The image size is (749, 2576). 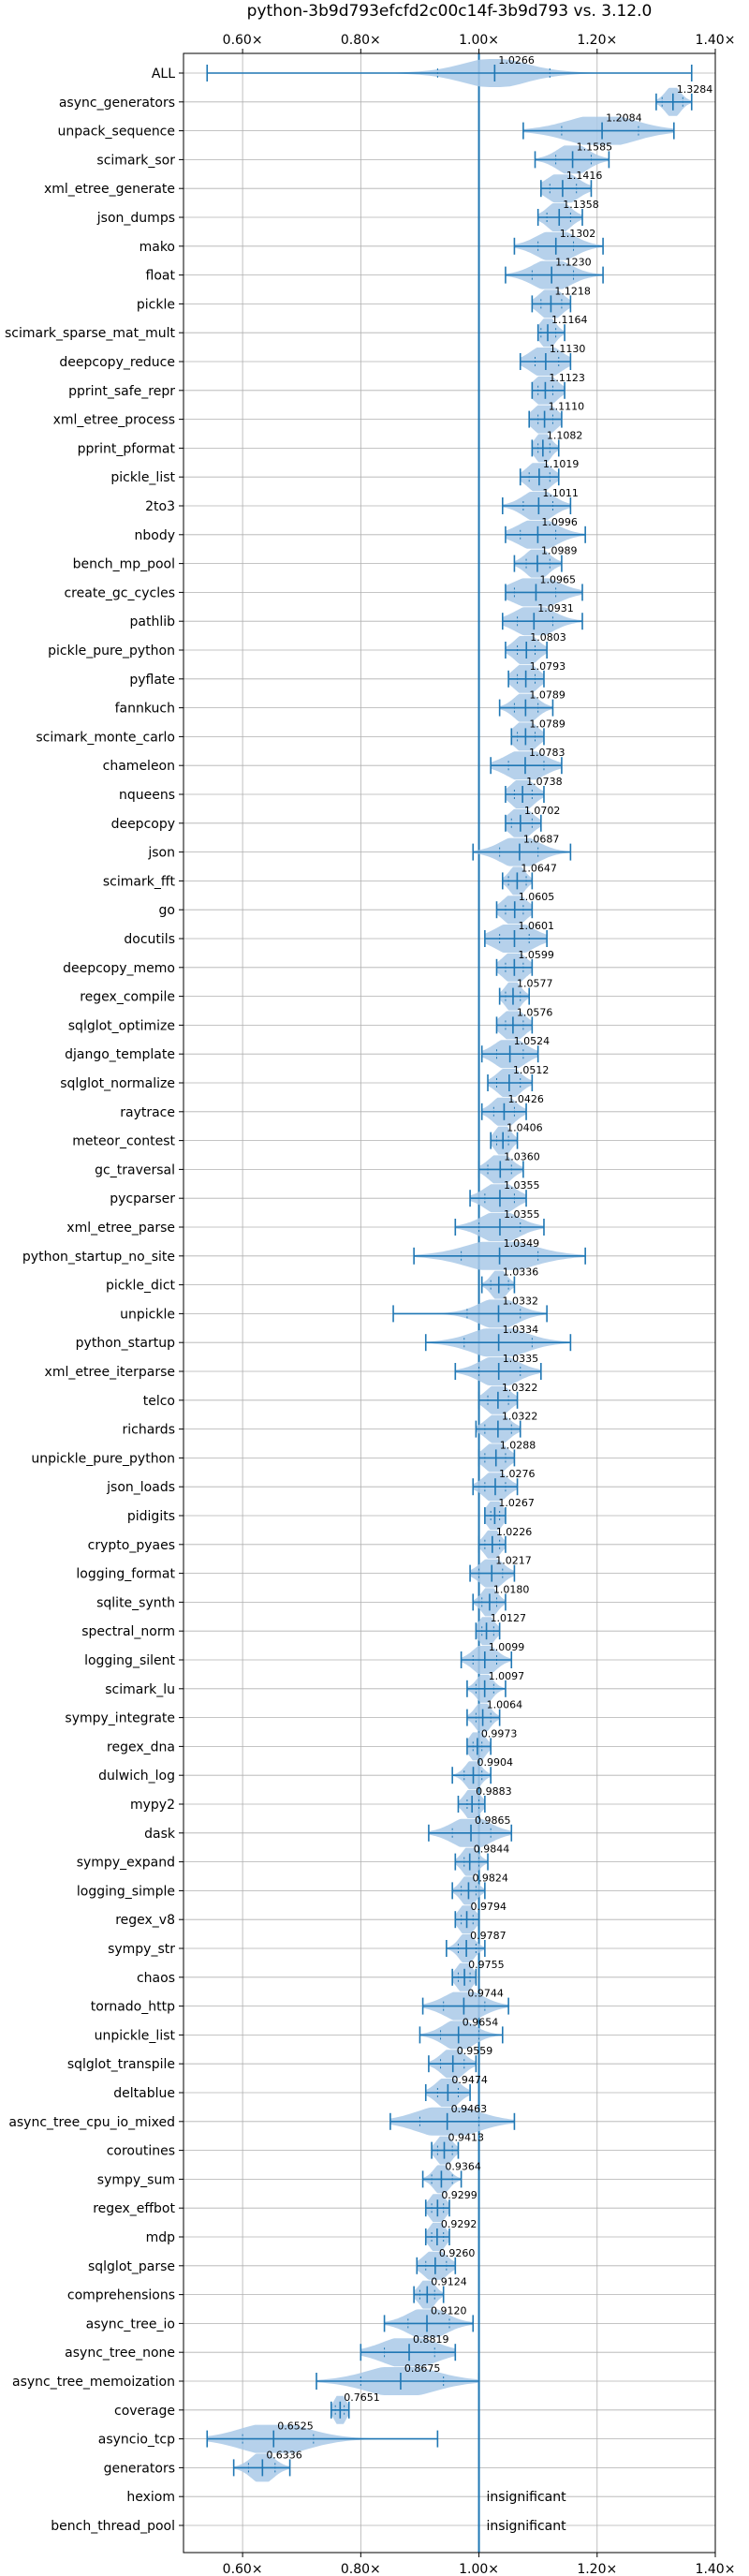 I want to click on value-label: 1.0803, so click(x=548, y=638).